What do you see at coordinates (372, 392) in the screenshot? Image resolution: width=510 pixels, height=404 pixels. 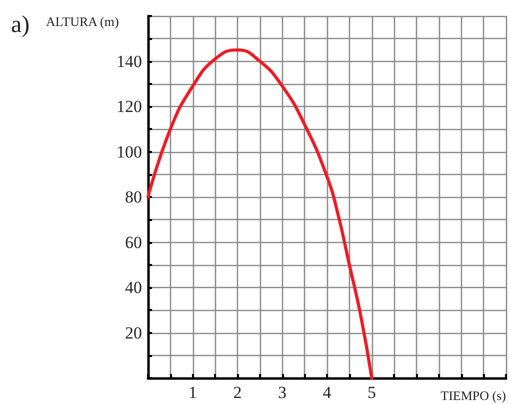 I see `x-tick-label: 5` at bounding box center [372, 392].